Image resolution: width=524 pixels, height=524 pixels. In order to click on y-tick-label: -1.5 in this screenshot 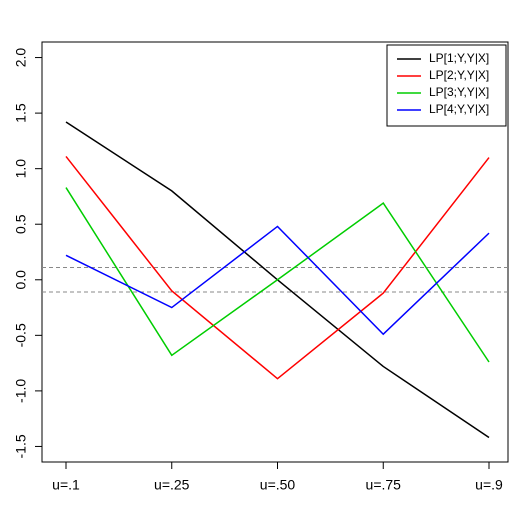, I will do `click(21, 446)`.